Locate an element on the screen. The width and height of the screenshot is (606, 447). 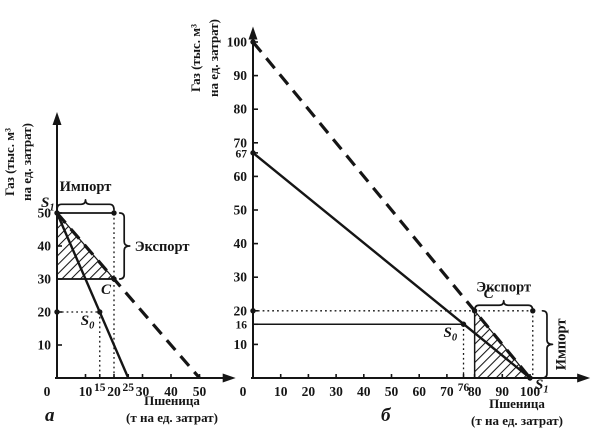
panel-b-label: б is located at coordinates (386, 415).